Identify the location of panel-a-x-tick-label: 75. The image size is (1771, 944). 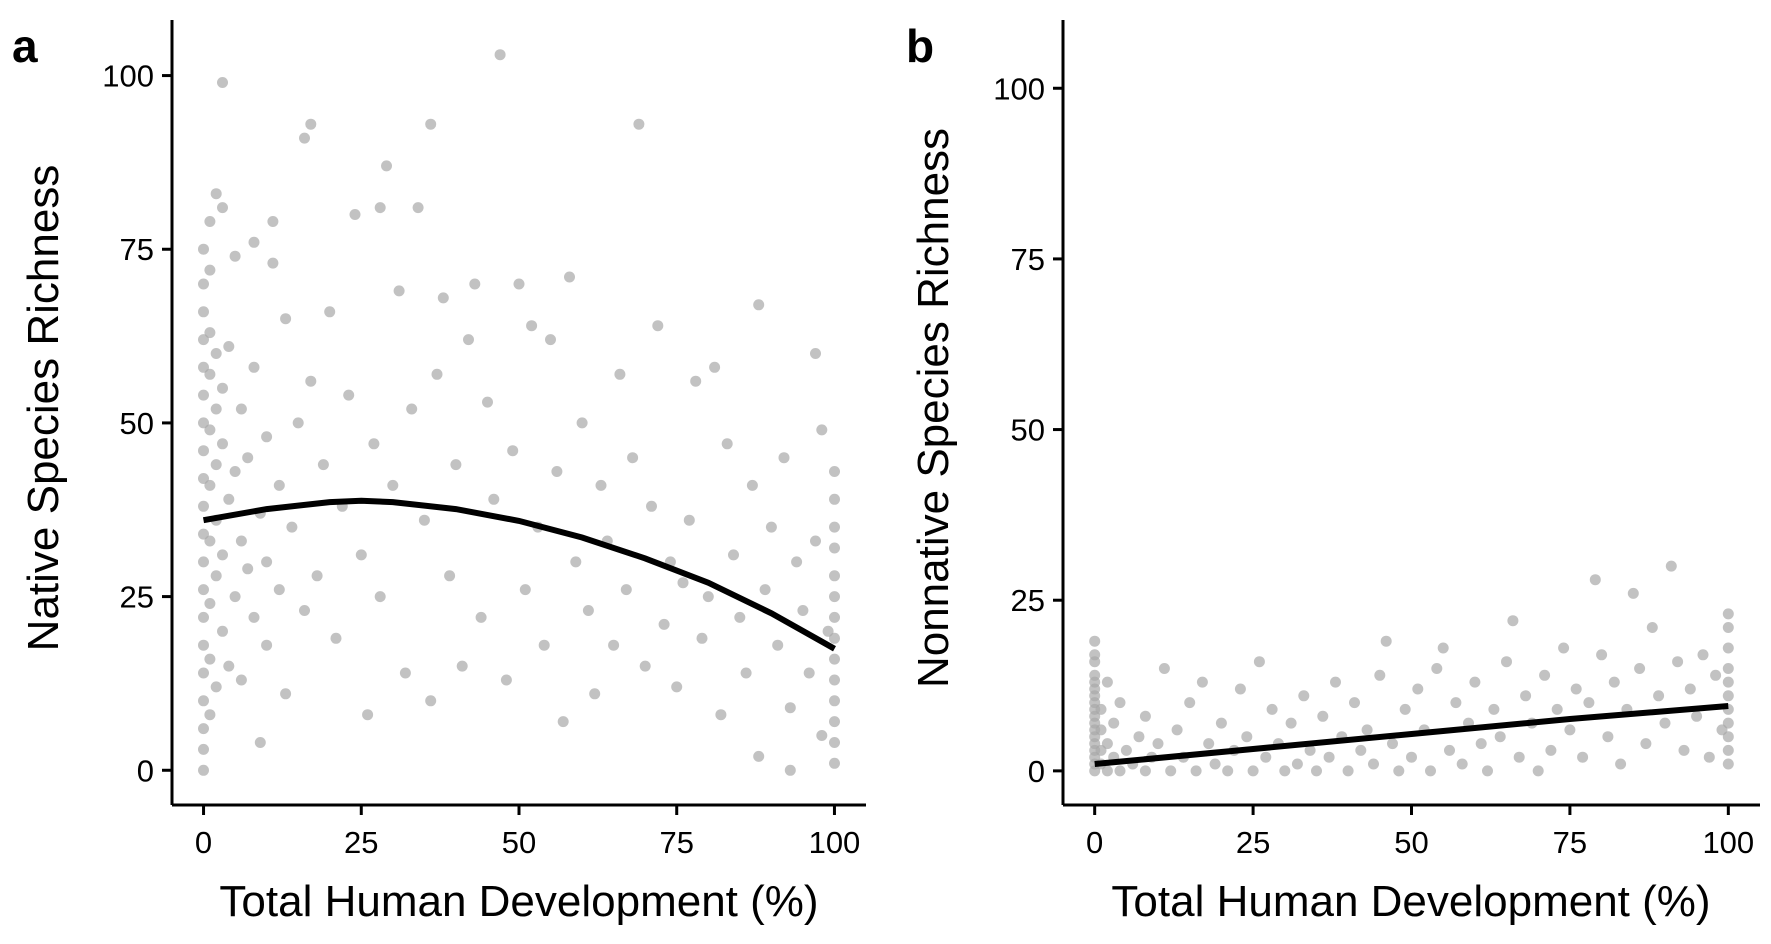
(676, 842).